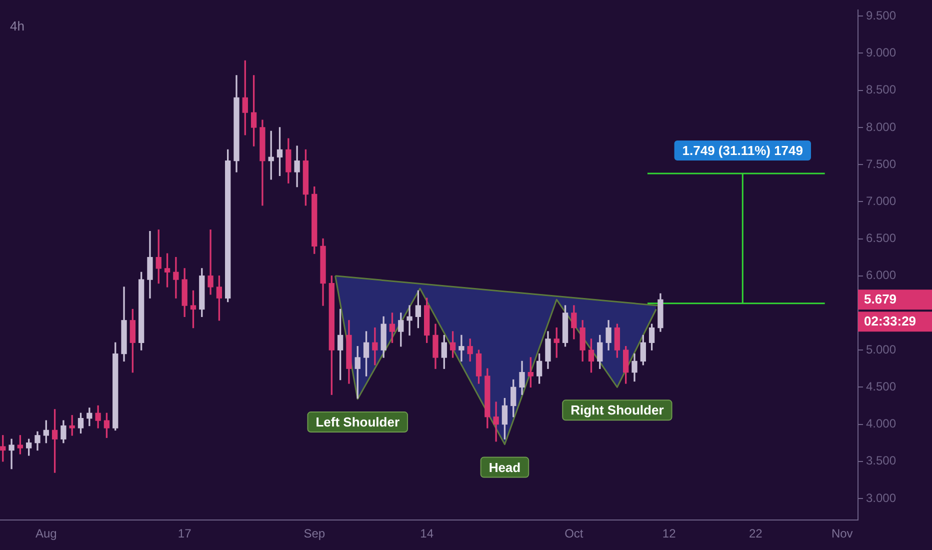  I want to click on x-tick-label: 22, so click(755, 533).